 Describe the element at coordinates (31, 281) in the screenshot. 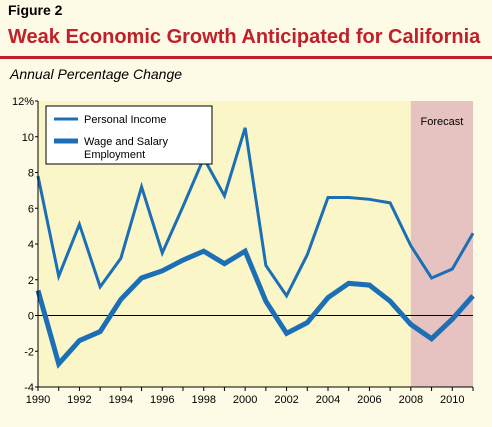

I see `y-tick-label: 2` at that location.